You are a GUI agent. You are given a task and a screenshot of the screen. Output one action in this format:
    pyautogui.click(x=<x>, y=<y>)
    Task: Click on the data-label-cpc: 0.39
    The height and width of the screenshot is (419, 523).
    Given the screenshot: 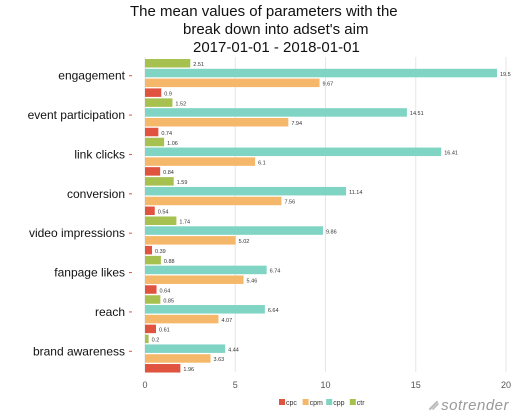 What is the action you would take?
    pyautogui.click(x=160, y=252)
    